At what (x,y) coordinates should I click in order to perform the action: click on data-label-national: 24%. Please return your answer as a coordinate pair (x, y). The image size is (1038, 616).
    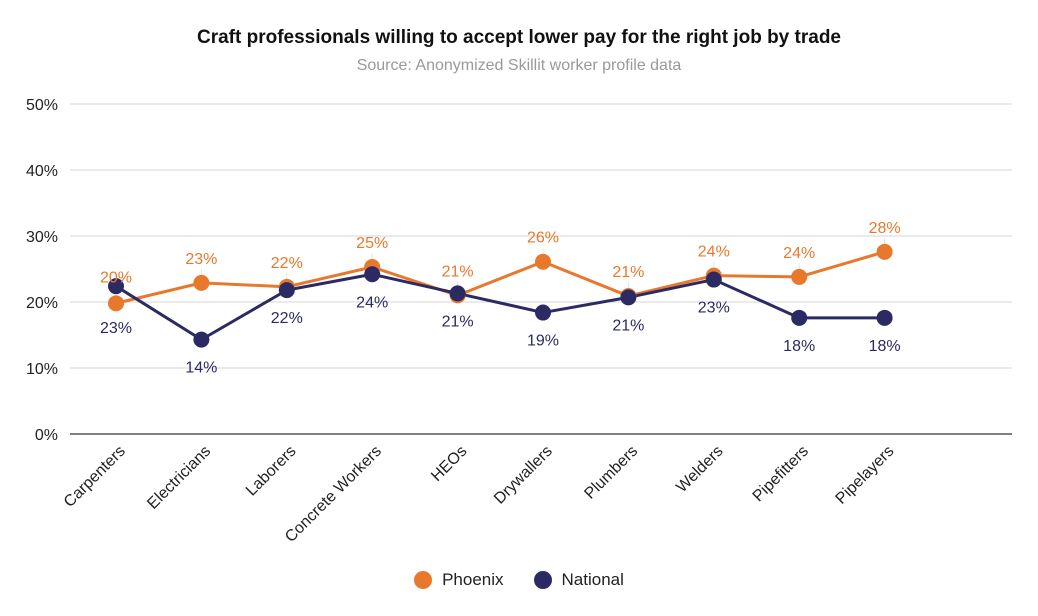
    Looking at the image, I should click on (372, 302).